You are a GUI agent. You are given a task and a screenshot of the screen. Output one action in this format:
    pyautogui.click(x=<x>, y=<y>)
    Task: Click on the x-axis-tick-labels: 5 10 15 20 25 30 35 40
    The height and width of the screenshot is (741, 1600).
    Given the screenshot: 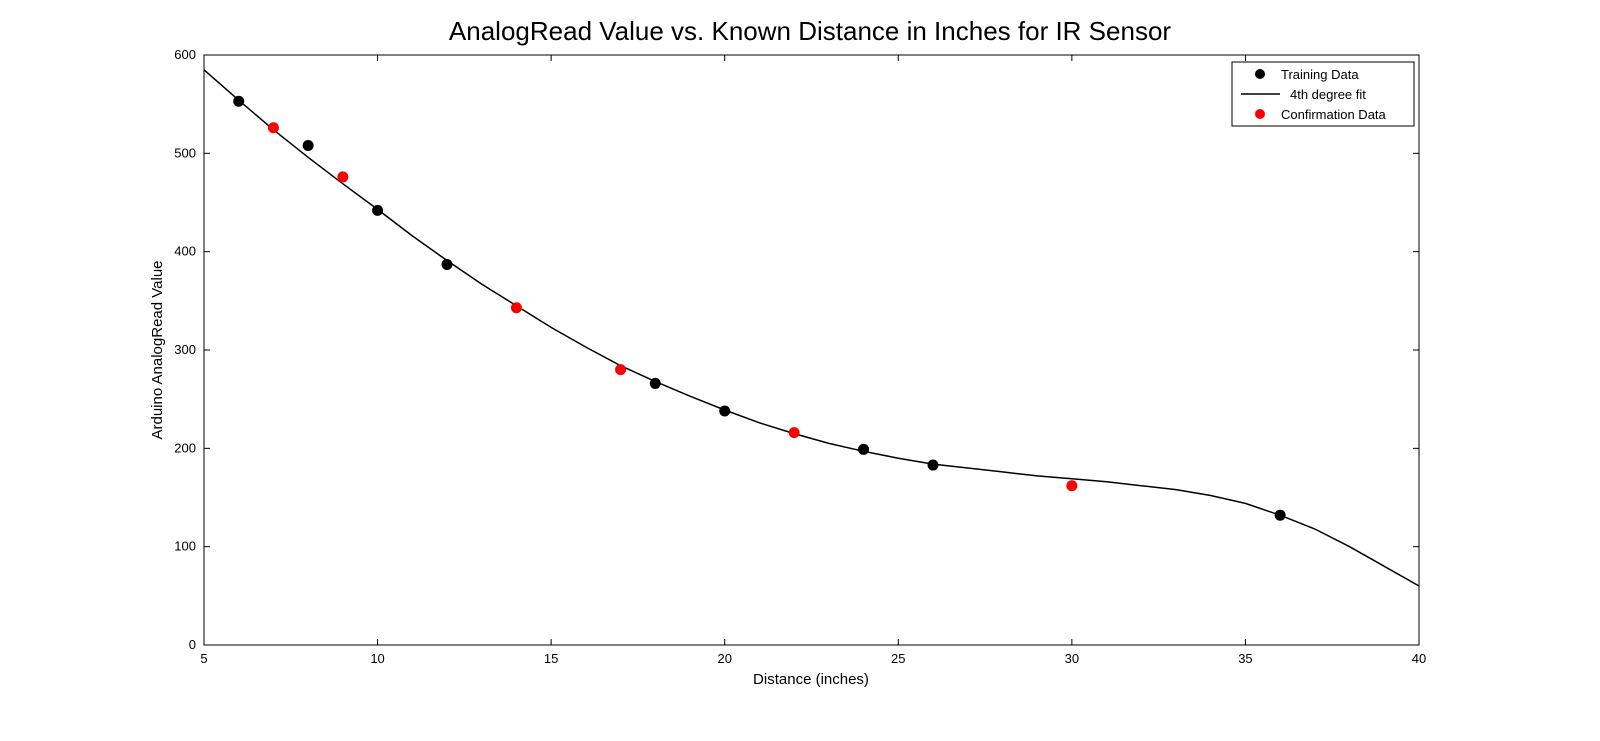 What is the action you would take?
    pyautogui.click(x=813, y=658)
    